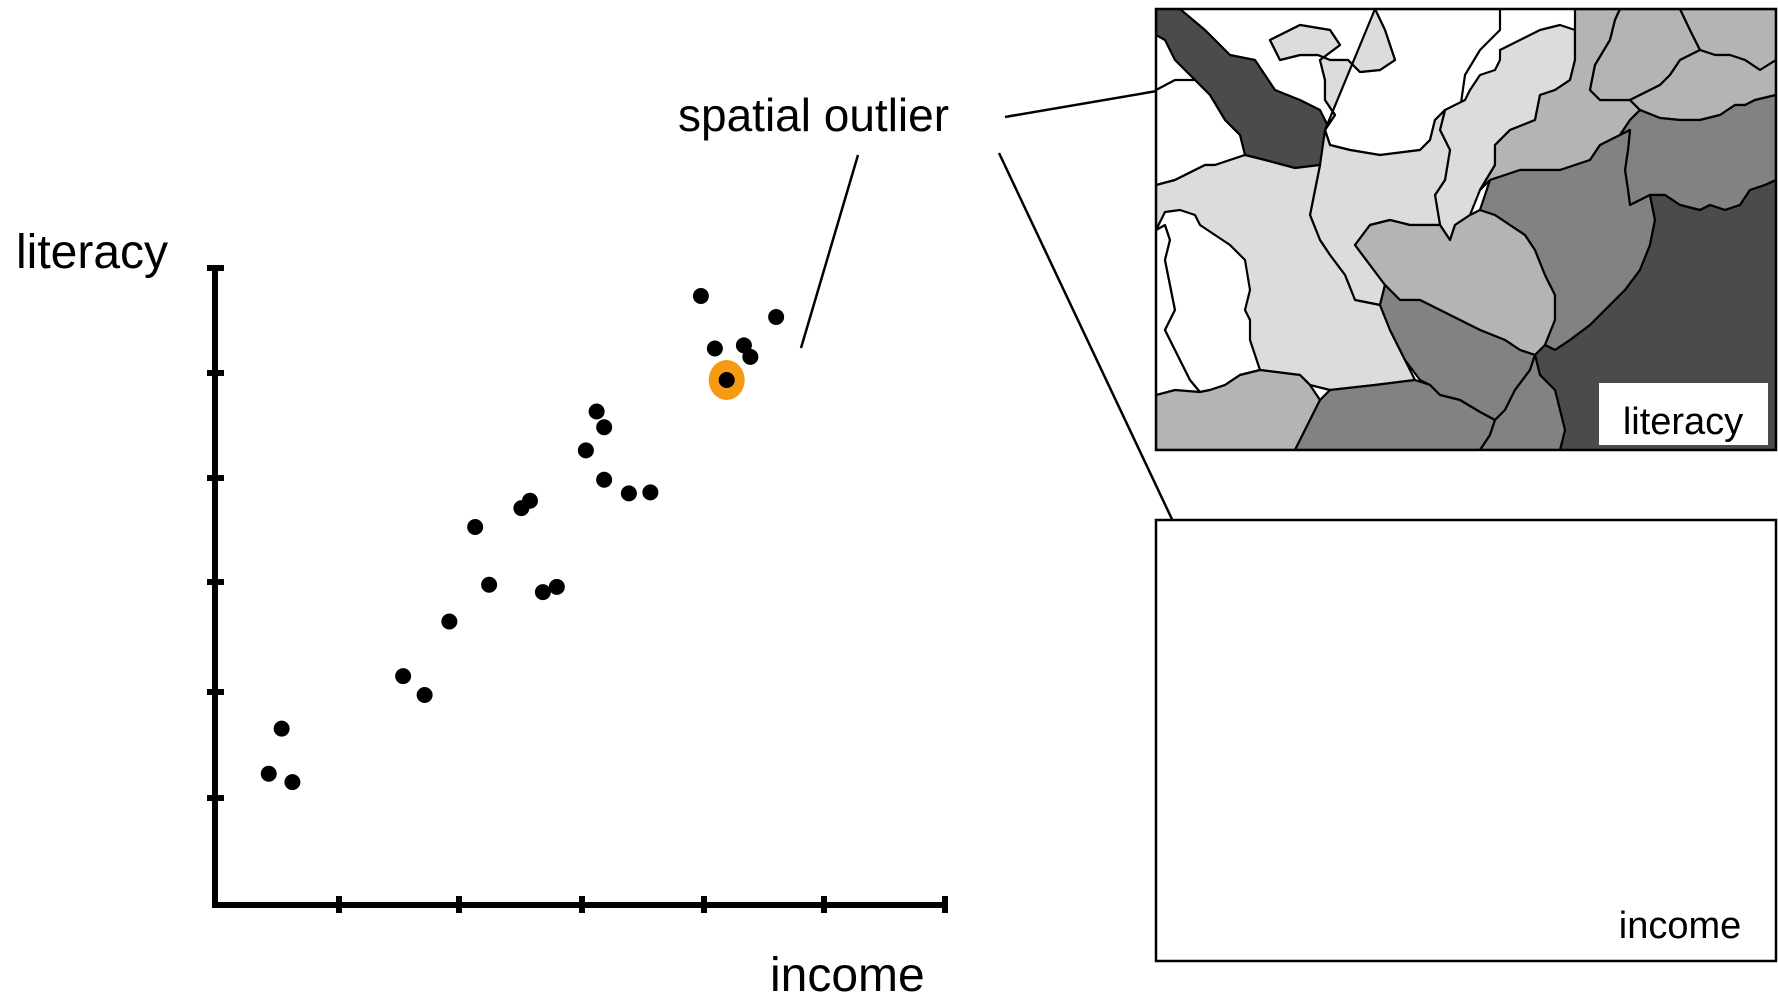  What do you see at coordinates (92, 252) in the screenshot?
I see `y-axis-label: literacy` at bounding box center [92, 252].